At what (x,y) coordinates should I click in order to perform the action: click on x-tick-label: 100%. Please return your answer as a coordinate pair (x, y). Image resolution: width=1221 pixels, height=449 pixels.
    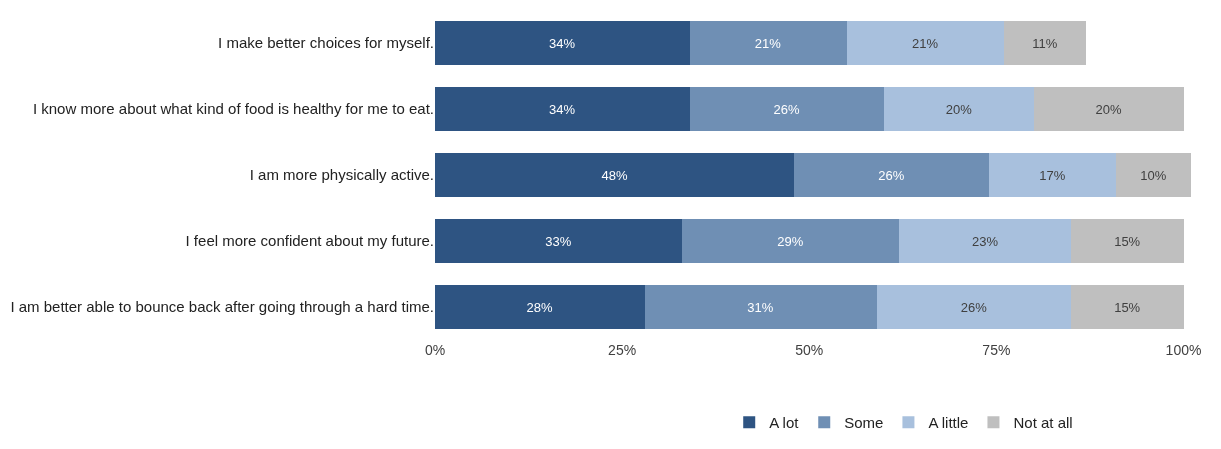
    Looking at the image, I should click on (1183, 350).